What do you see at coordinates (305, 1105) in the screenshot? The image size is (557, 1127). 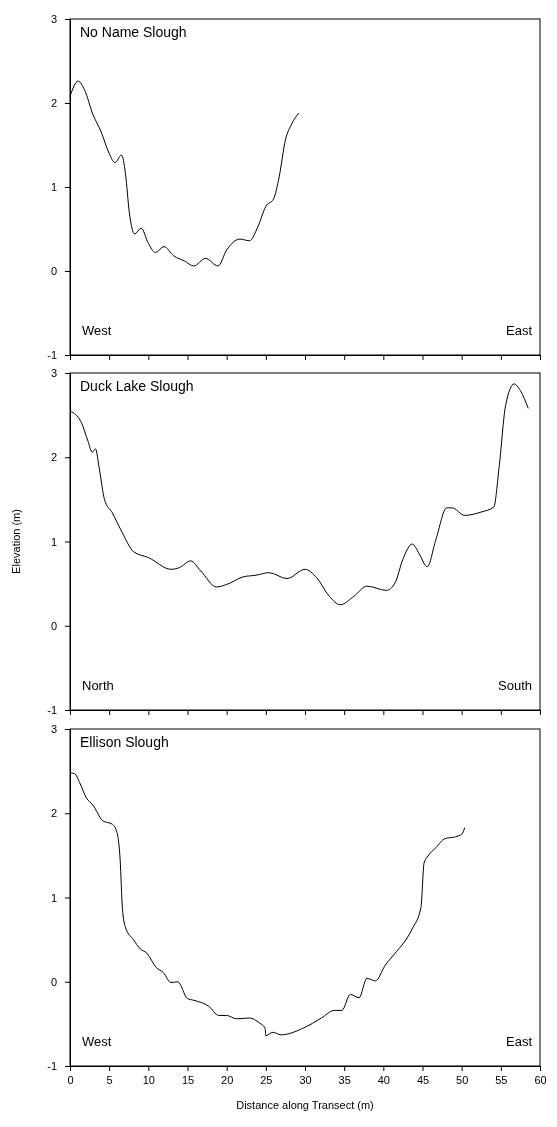 I see `x-axis-title: Distance along Transect (m)` at bounding box center [305, 1105].